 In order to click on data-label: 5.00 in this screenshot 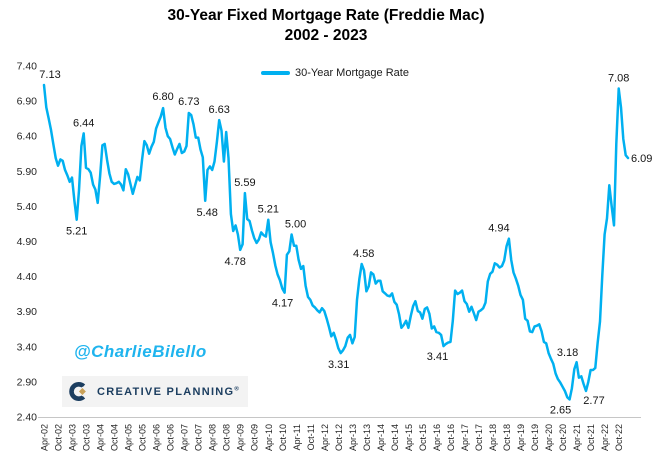, I will do `click(295, 225)`.